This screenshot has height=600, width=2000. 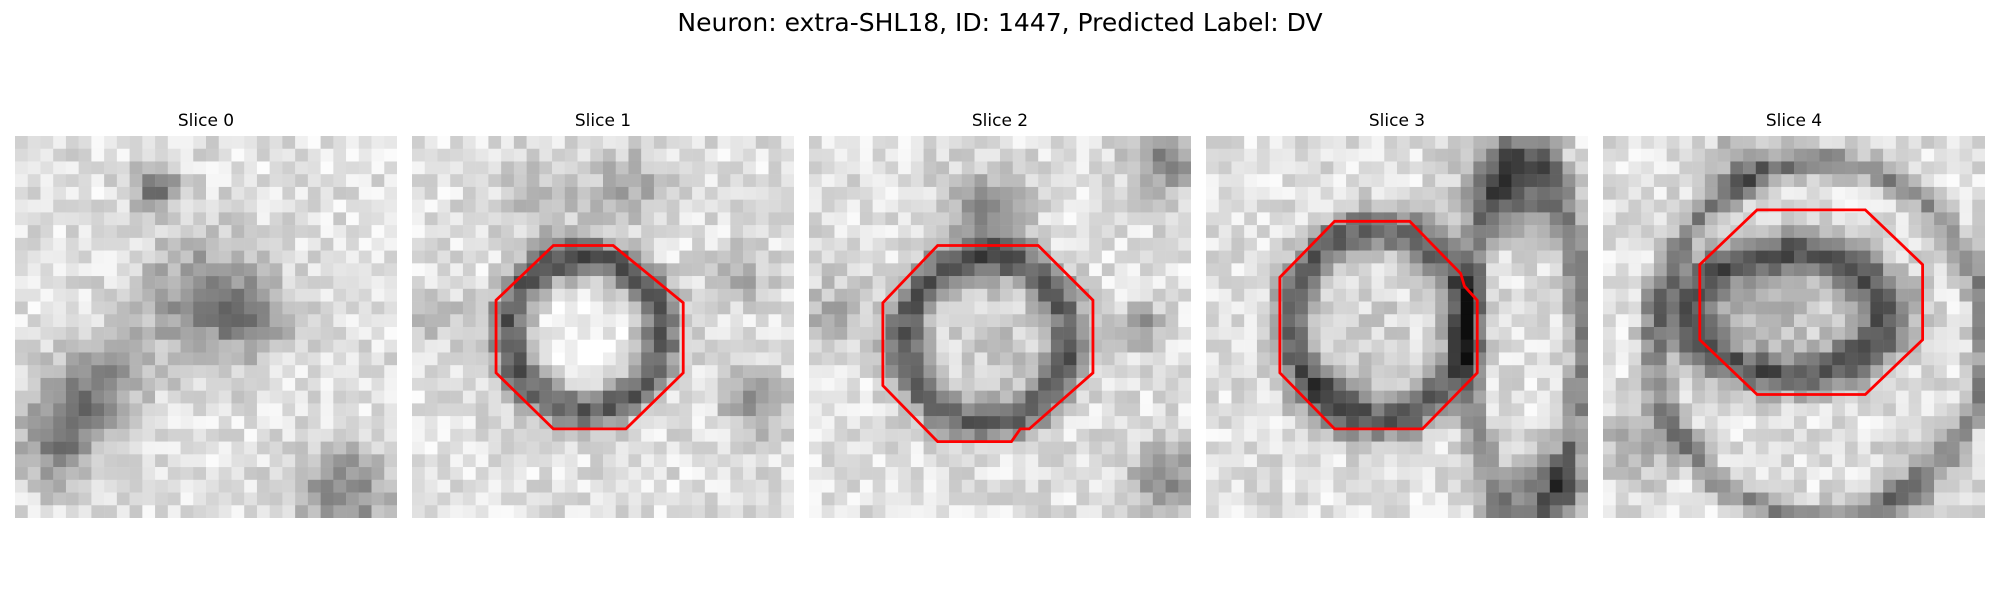 I want to click on slice-panel-3: Slice 3, so click(x=1397, y=314).